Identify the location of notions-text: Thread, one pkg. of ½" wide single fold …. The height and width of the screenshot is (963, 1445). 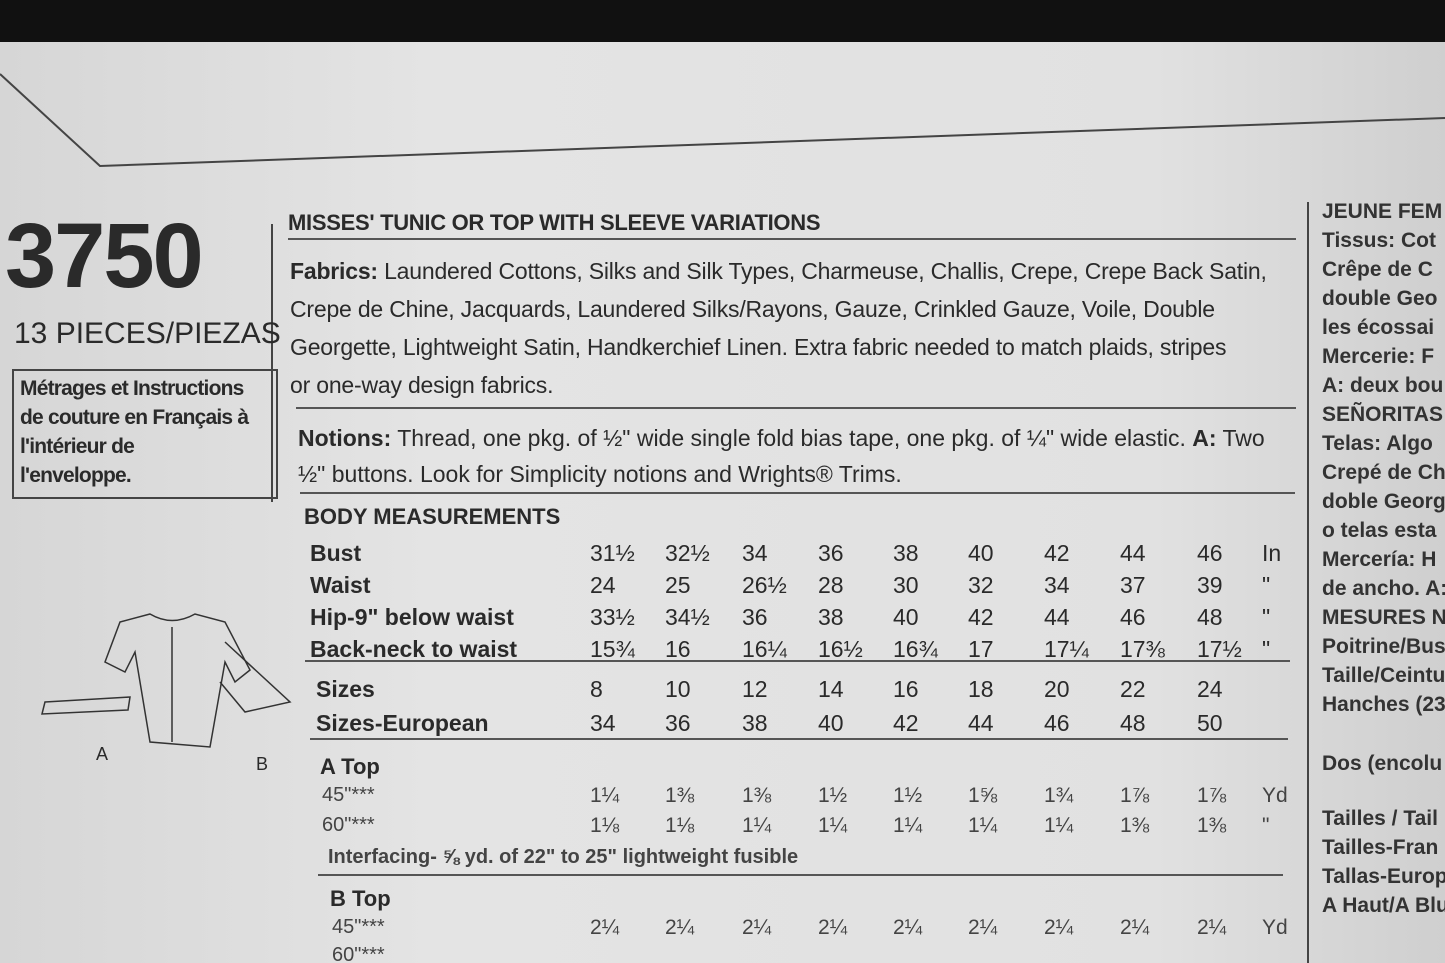
(791, 438).